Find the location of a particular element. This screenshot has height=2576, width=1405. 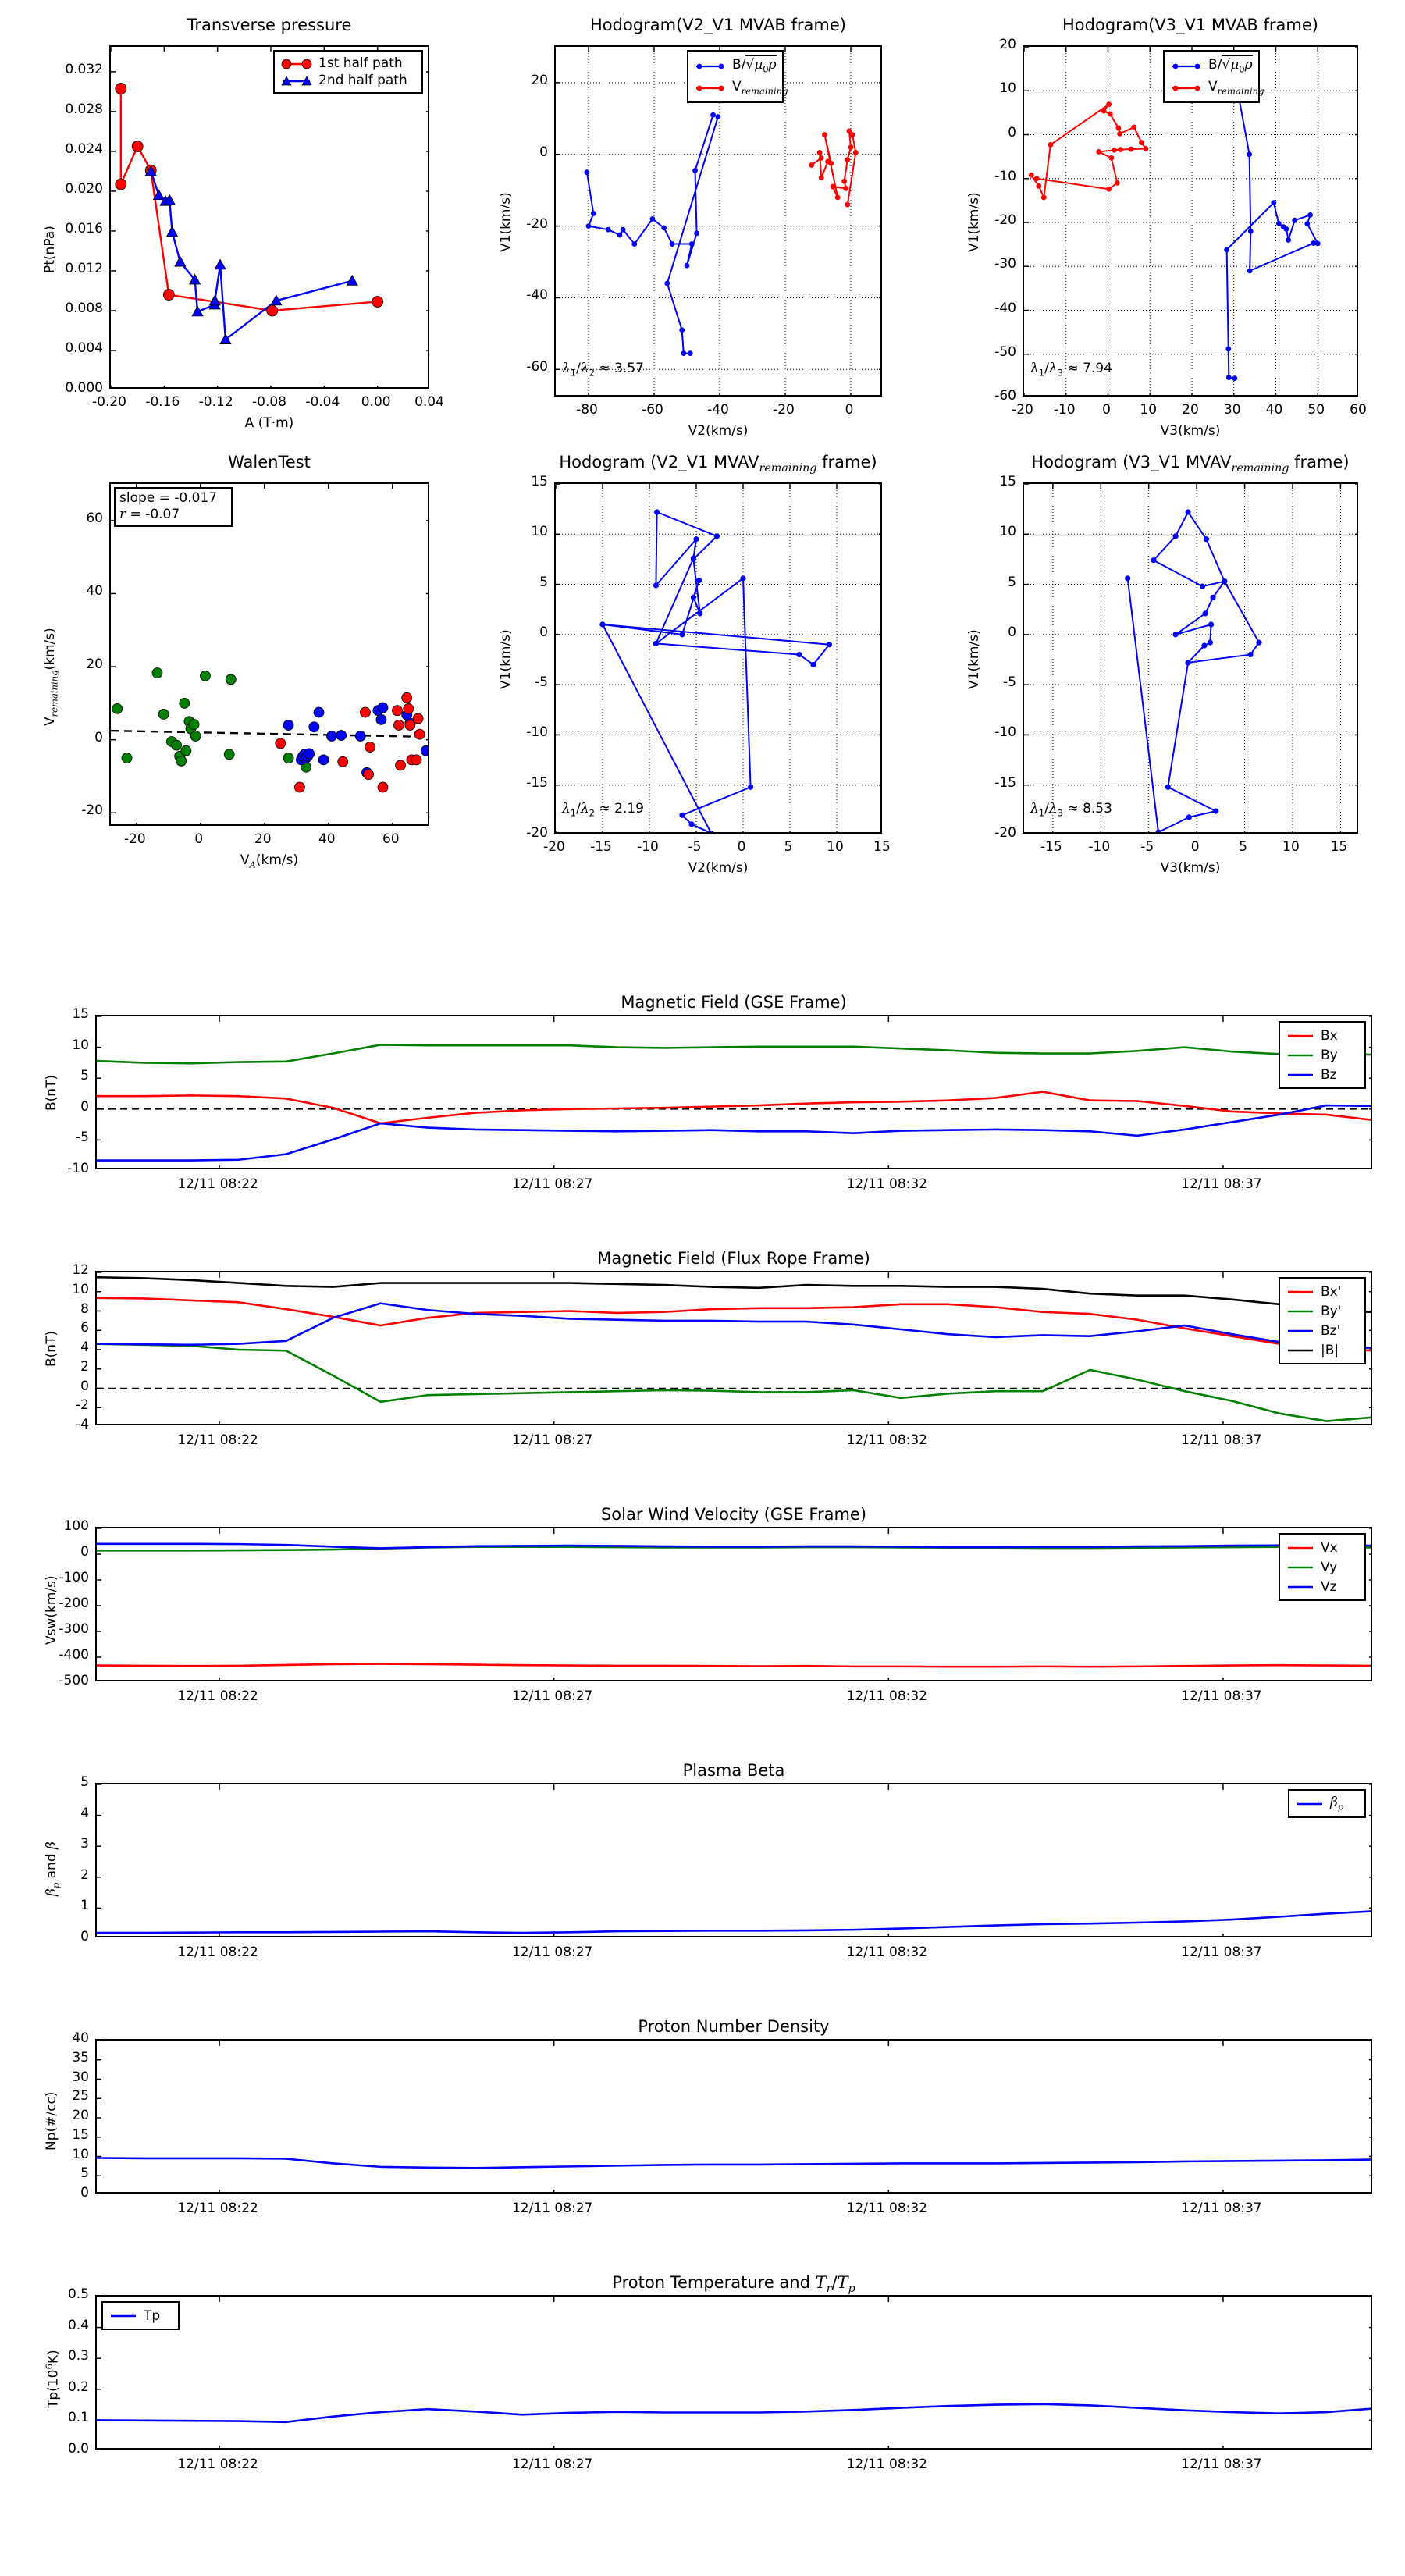

legend-item: Vy is located at coordinates (1322, 1567).